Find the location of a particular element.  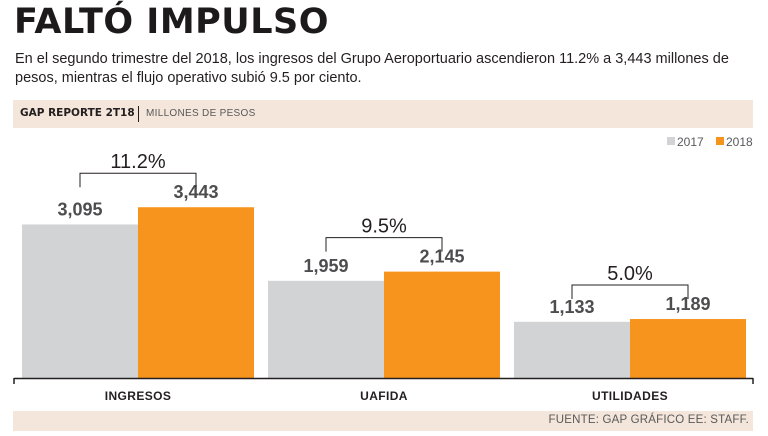

growth-label-utilidades: 5.0% is located at coordinates (630, 274).